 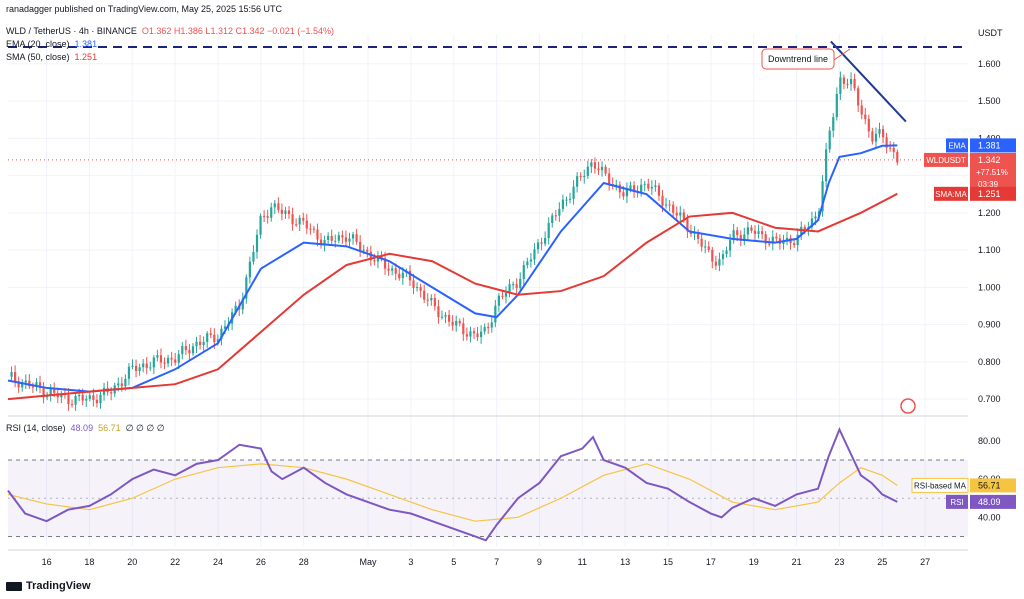 What do you see at coordinates (48, 586) in the screenshot?
I see `tradingview-logo: TradingView` at bounding box center [48, 586].